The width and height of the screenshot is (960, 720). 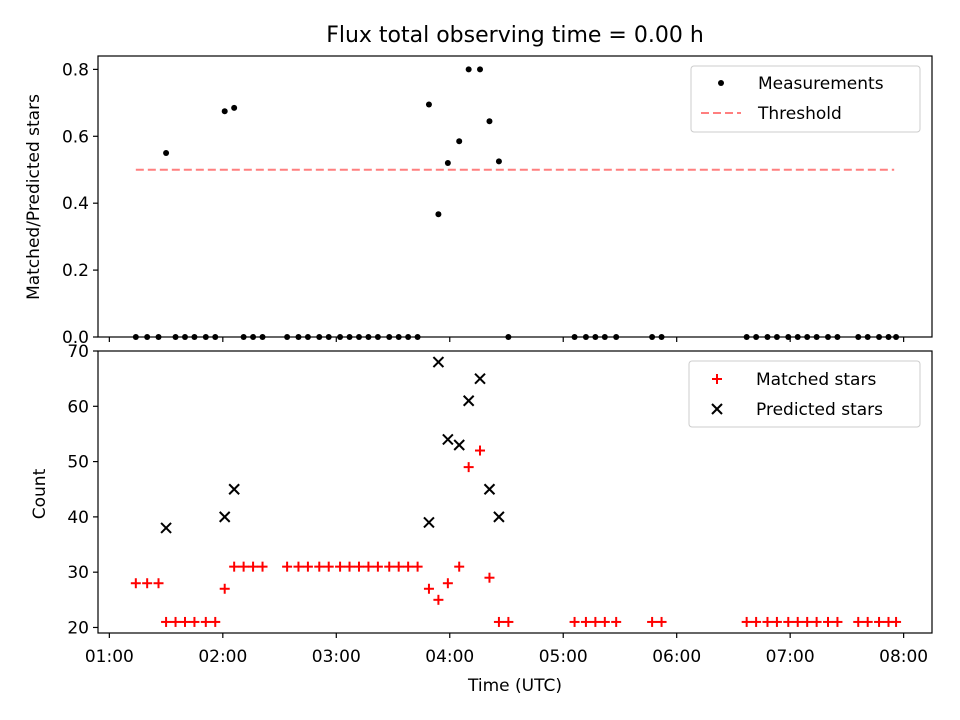 What do you see at coordinates (222, 657) in the screenshot?
I see `x-tick-label: 02:00` at bounding box center [222, 657].